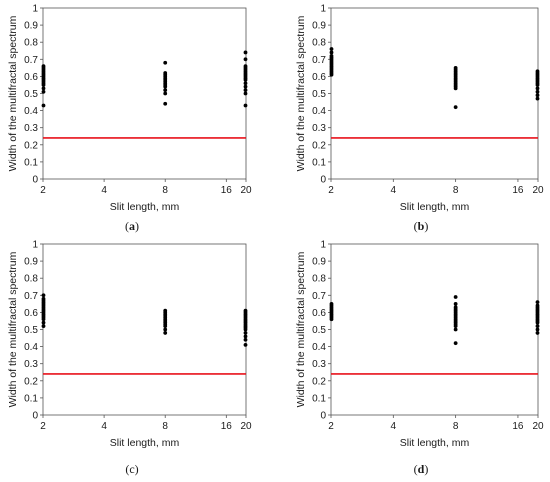 The image size is (550, 482). I want to click on caption-letter: b, so click(421, 226).